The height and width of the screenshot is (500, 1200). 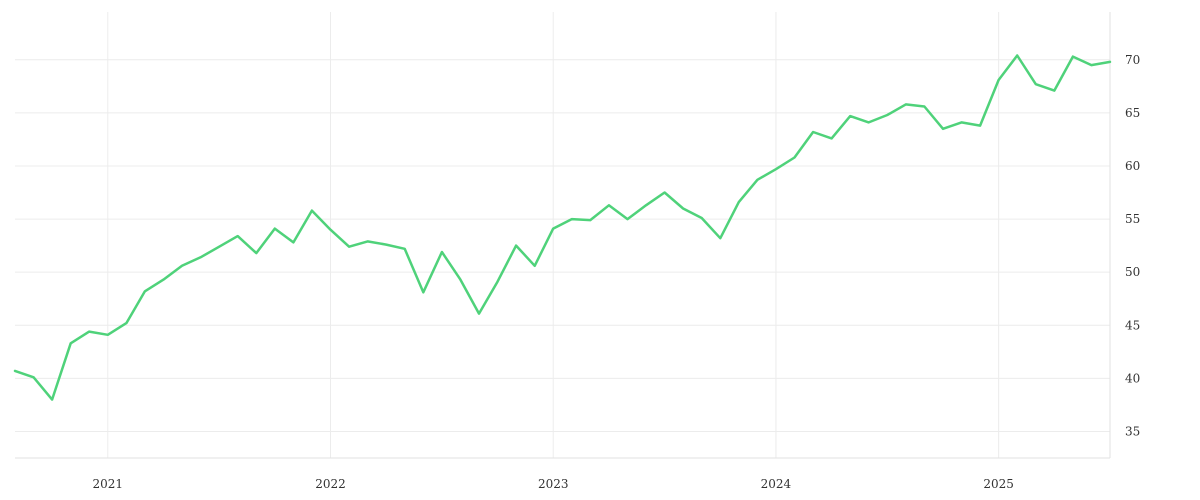 What do you see at coordinates (1132, 166) in the screenshot?
I see `y-tick-label: 60` at bounding box center [1132, 166].